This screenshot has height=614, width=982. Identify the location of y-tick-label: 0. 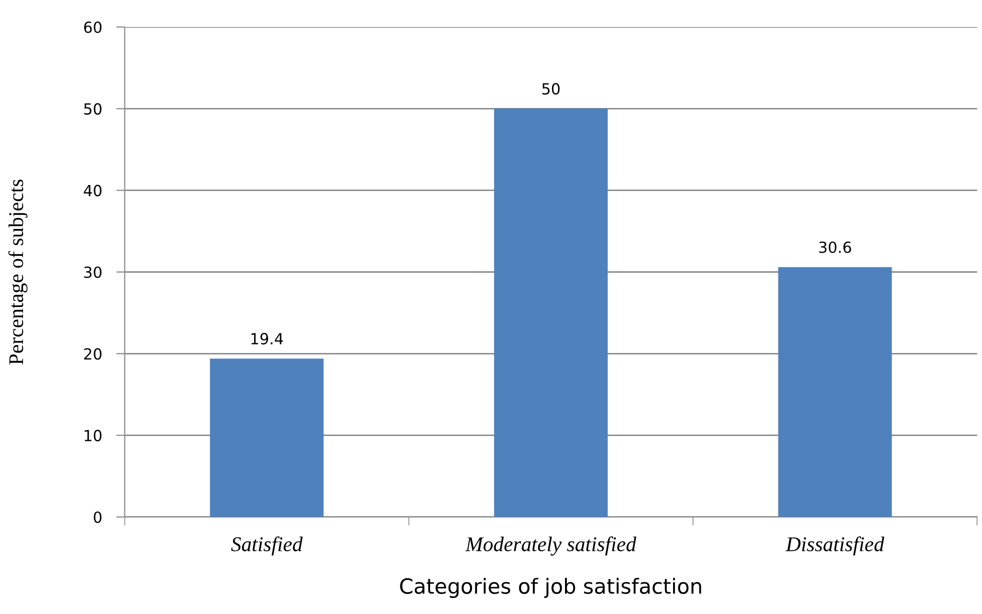
(98, 517).